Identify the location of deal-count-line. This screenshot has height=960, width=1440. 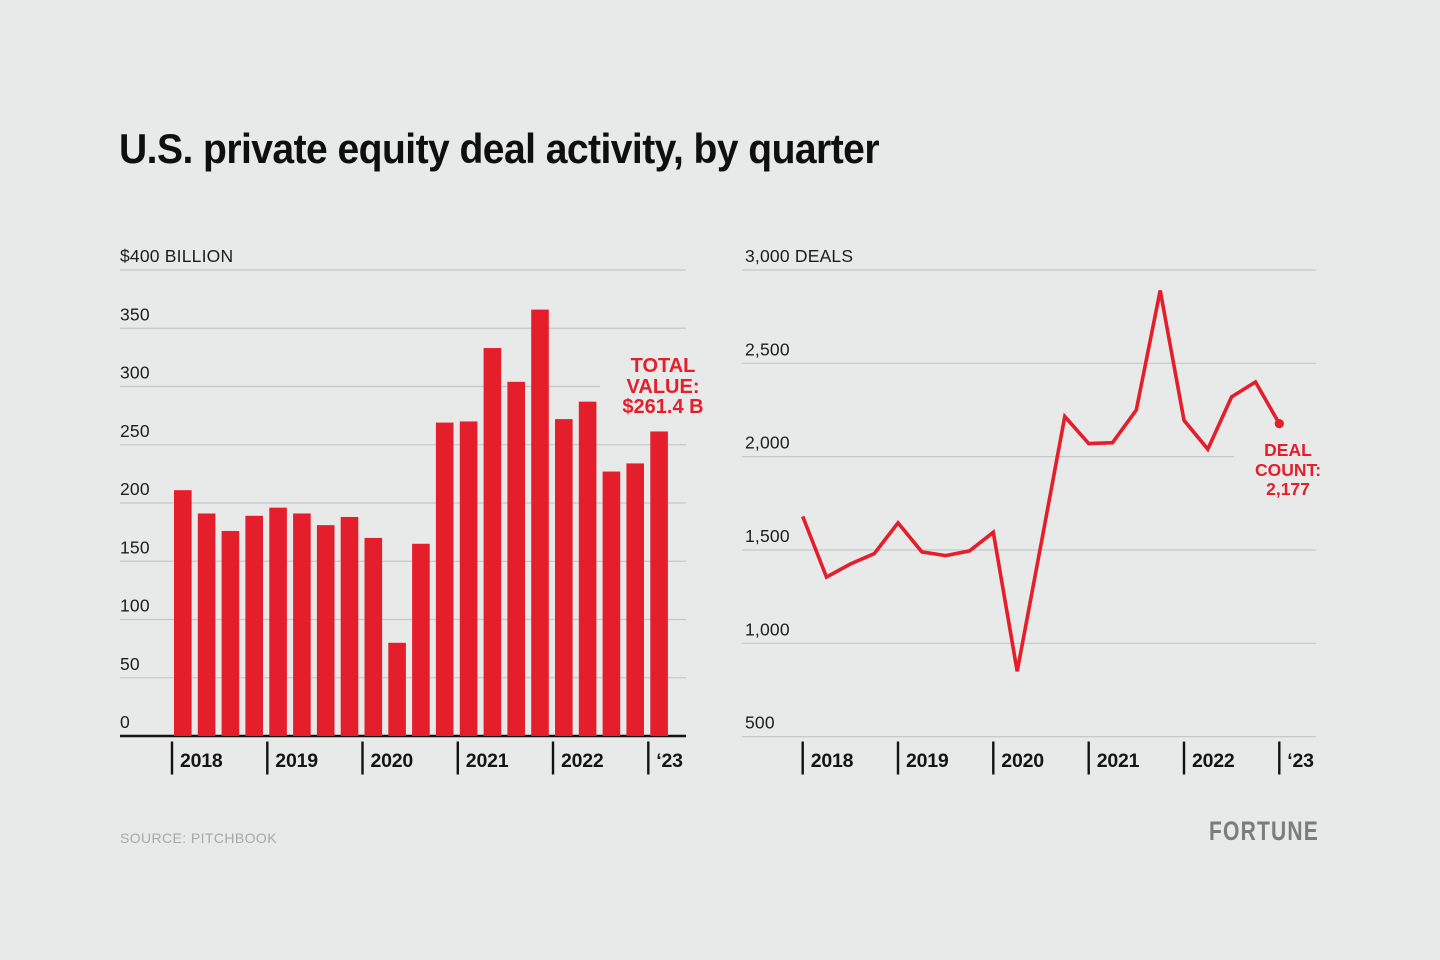
(1041, 481).